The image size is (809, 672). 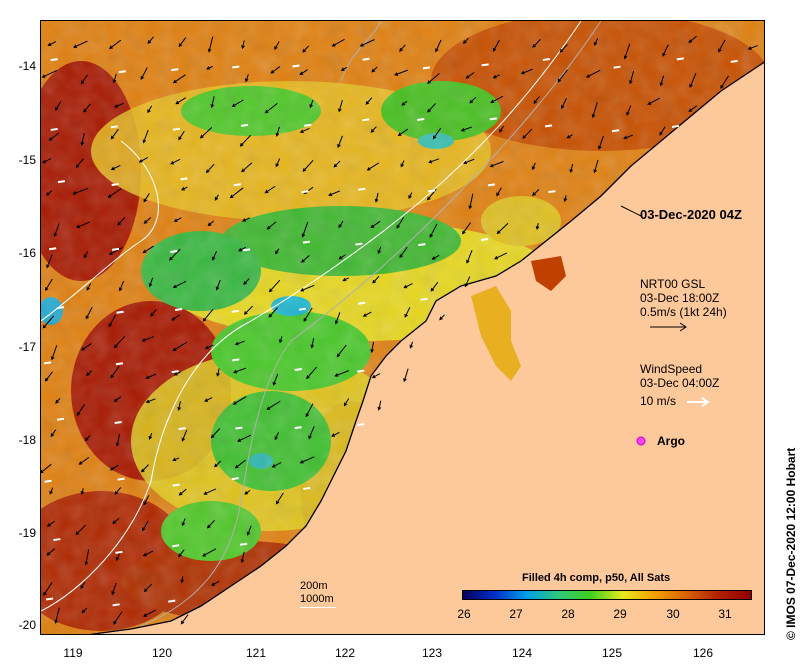 I want to click on y-tick-label: -17, so click(x=27, y=347).